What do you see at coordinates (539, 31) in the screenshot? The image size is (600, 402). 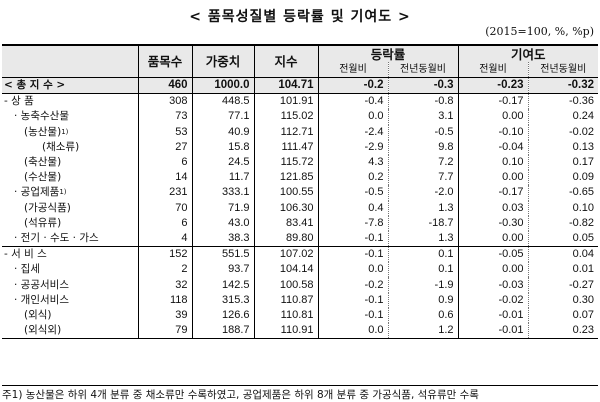 I see `unit-note: (2015=100, %, %p)` at bounding box center [539, 31].